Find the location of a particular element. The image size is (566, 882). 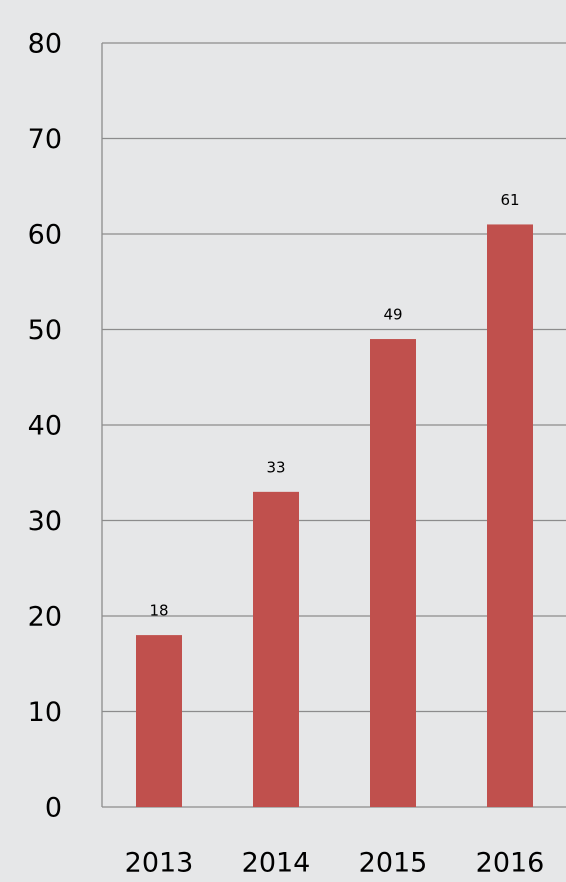

data-label: 61 is located at coordinates (509, 200).